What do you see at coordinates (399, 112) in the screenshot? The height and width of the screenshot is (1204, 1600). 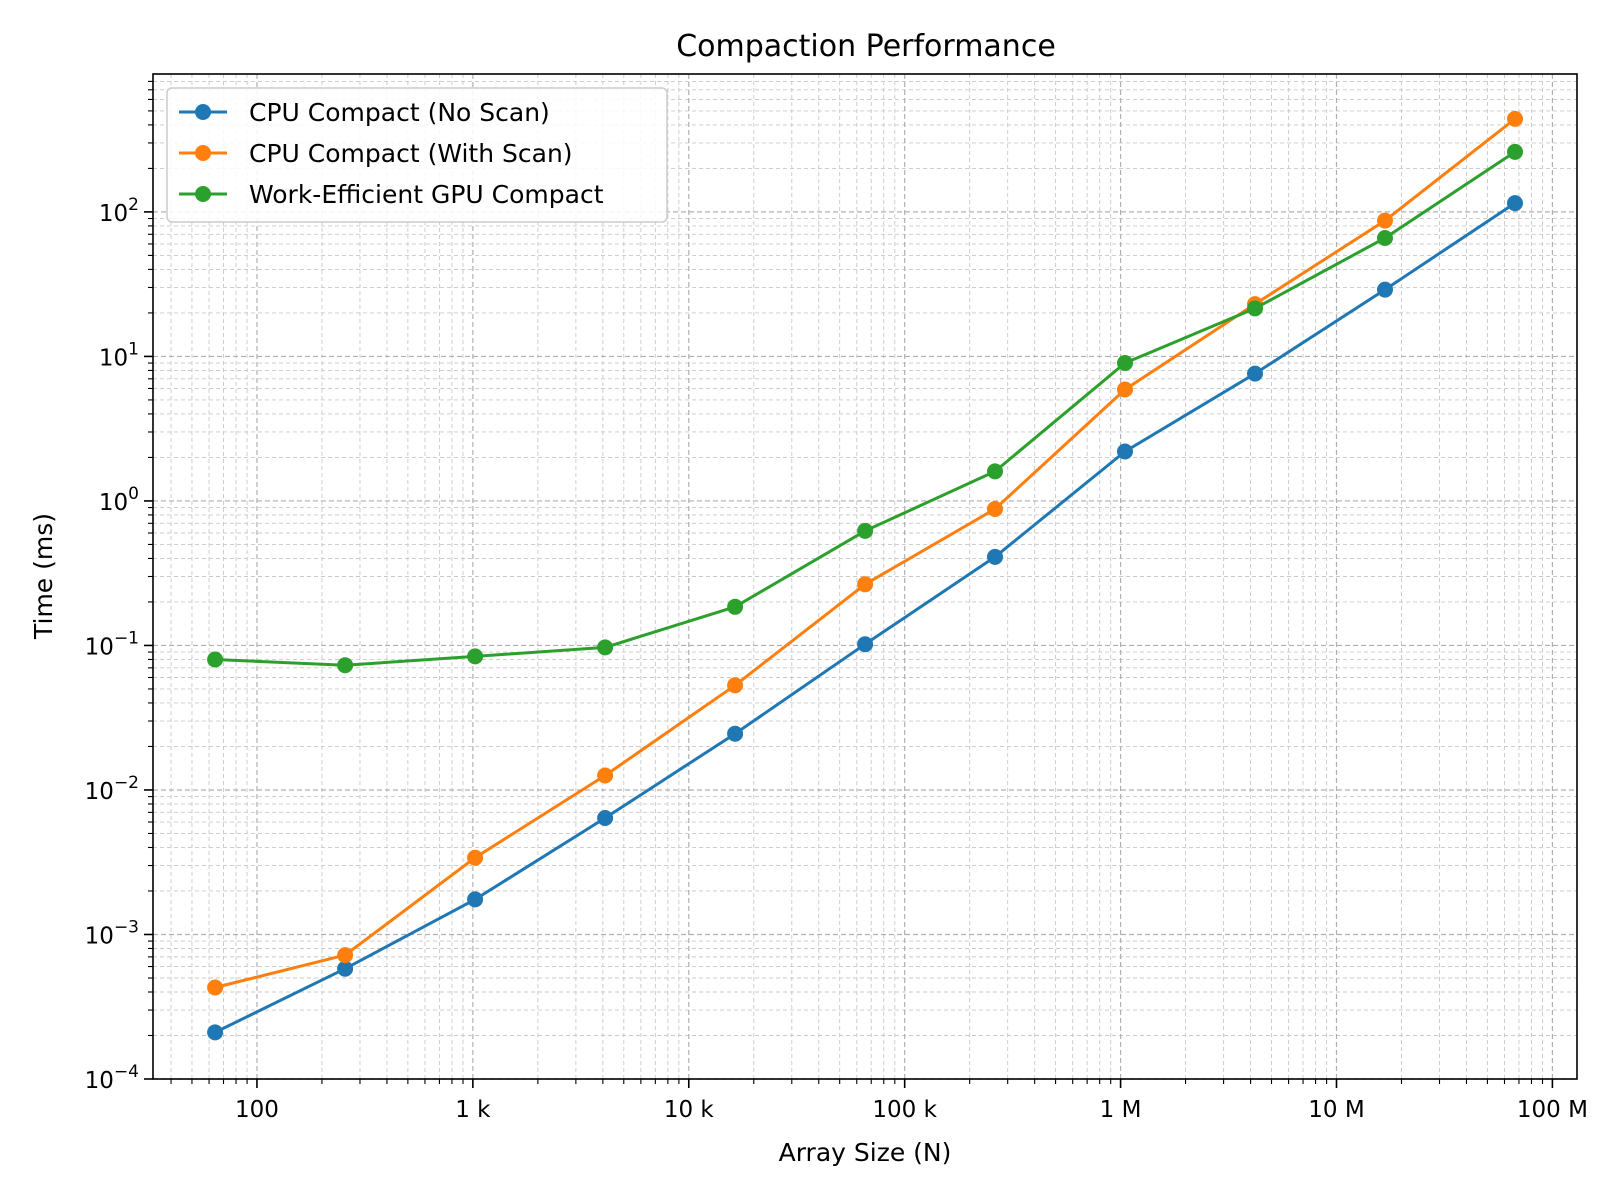 I see `legend-label: CPU Compact (No Scan)` at bounding box center [399, 112].